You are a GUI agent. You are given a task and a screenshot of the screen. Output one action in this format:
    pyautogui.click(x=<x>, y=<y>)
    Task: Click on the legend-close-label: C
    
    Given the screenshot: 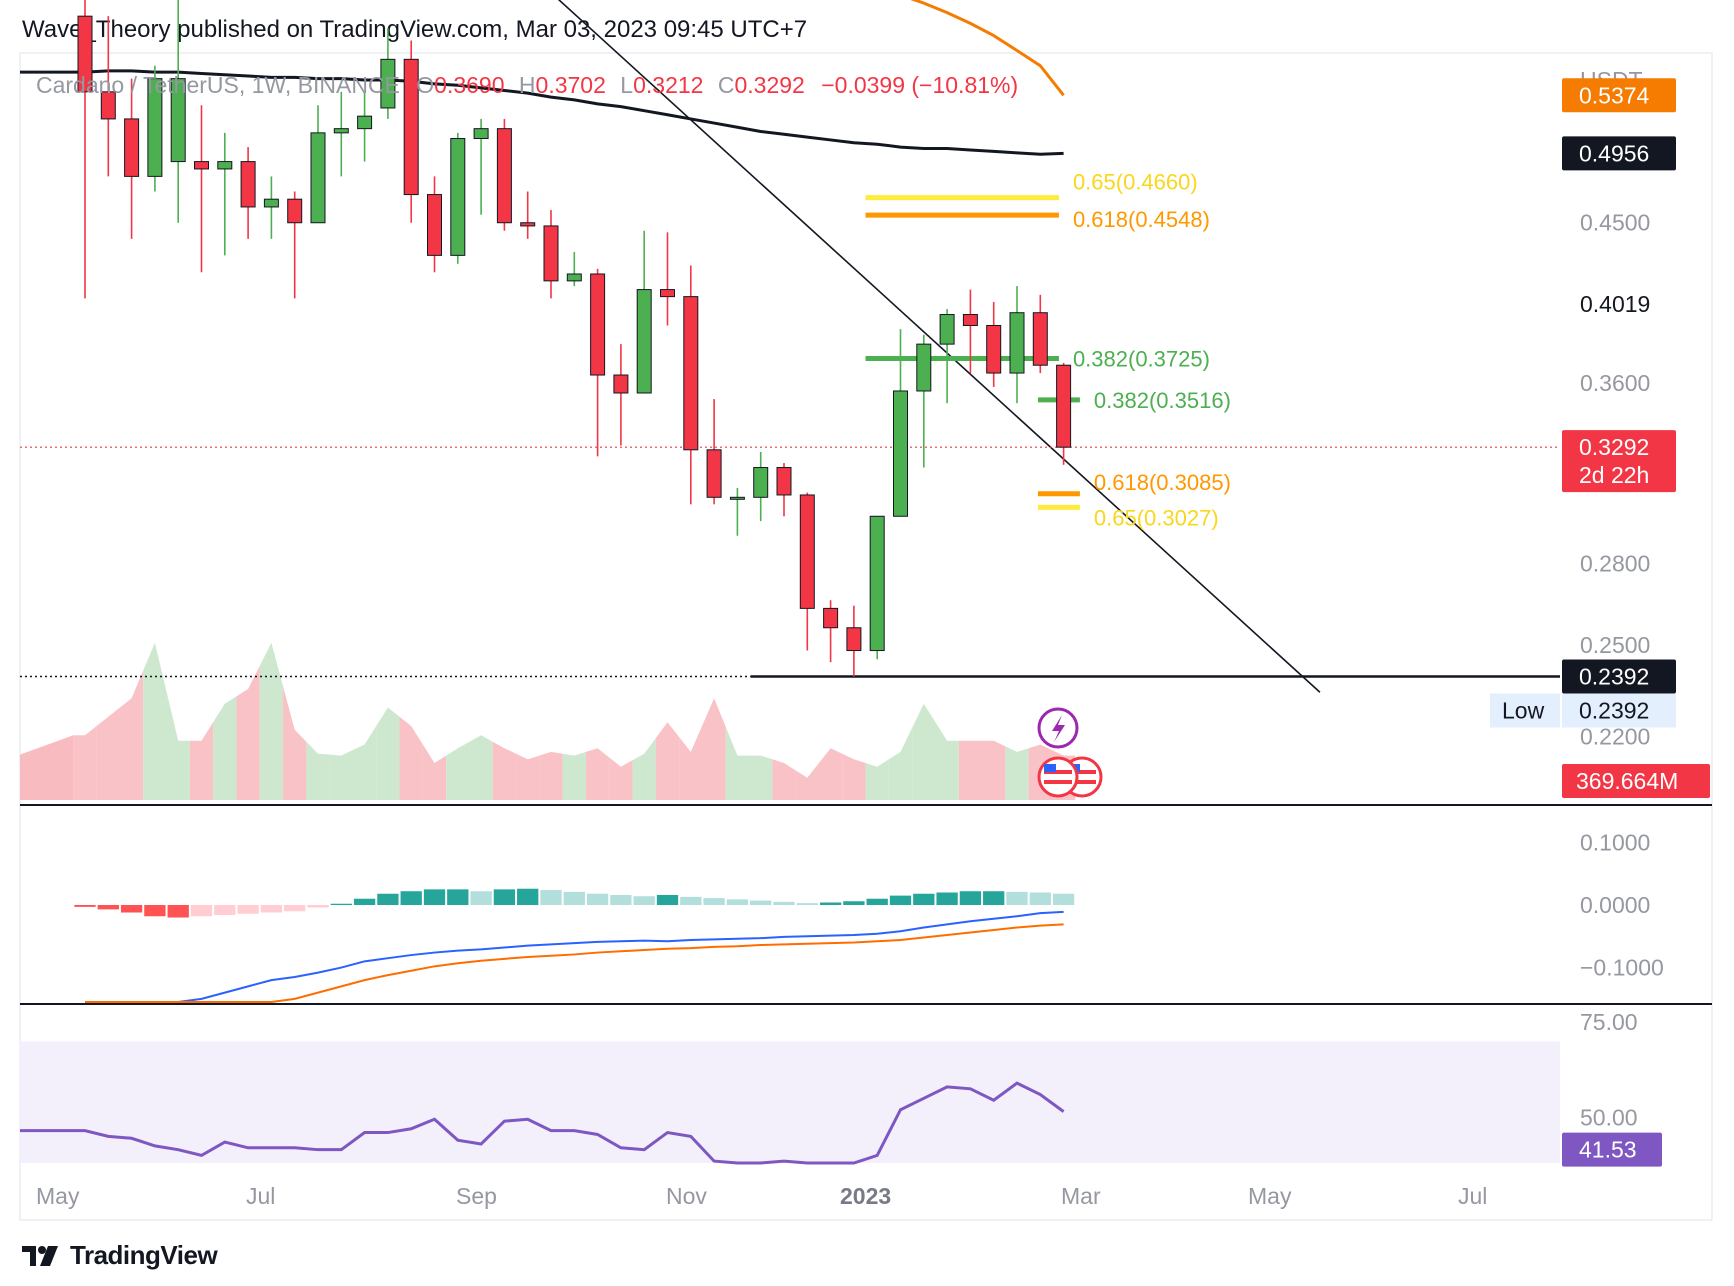 What is the action you would take?
    pyautogui.click(x=726, y=85)
    